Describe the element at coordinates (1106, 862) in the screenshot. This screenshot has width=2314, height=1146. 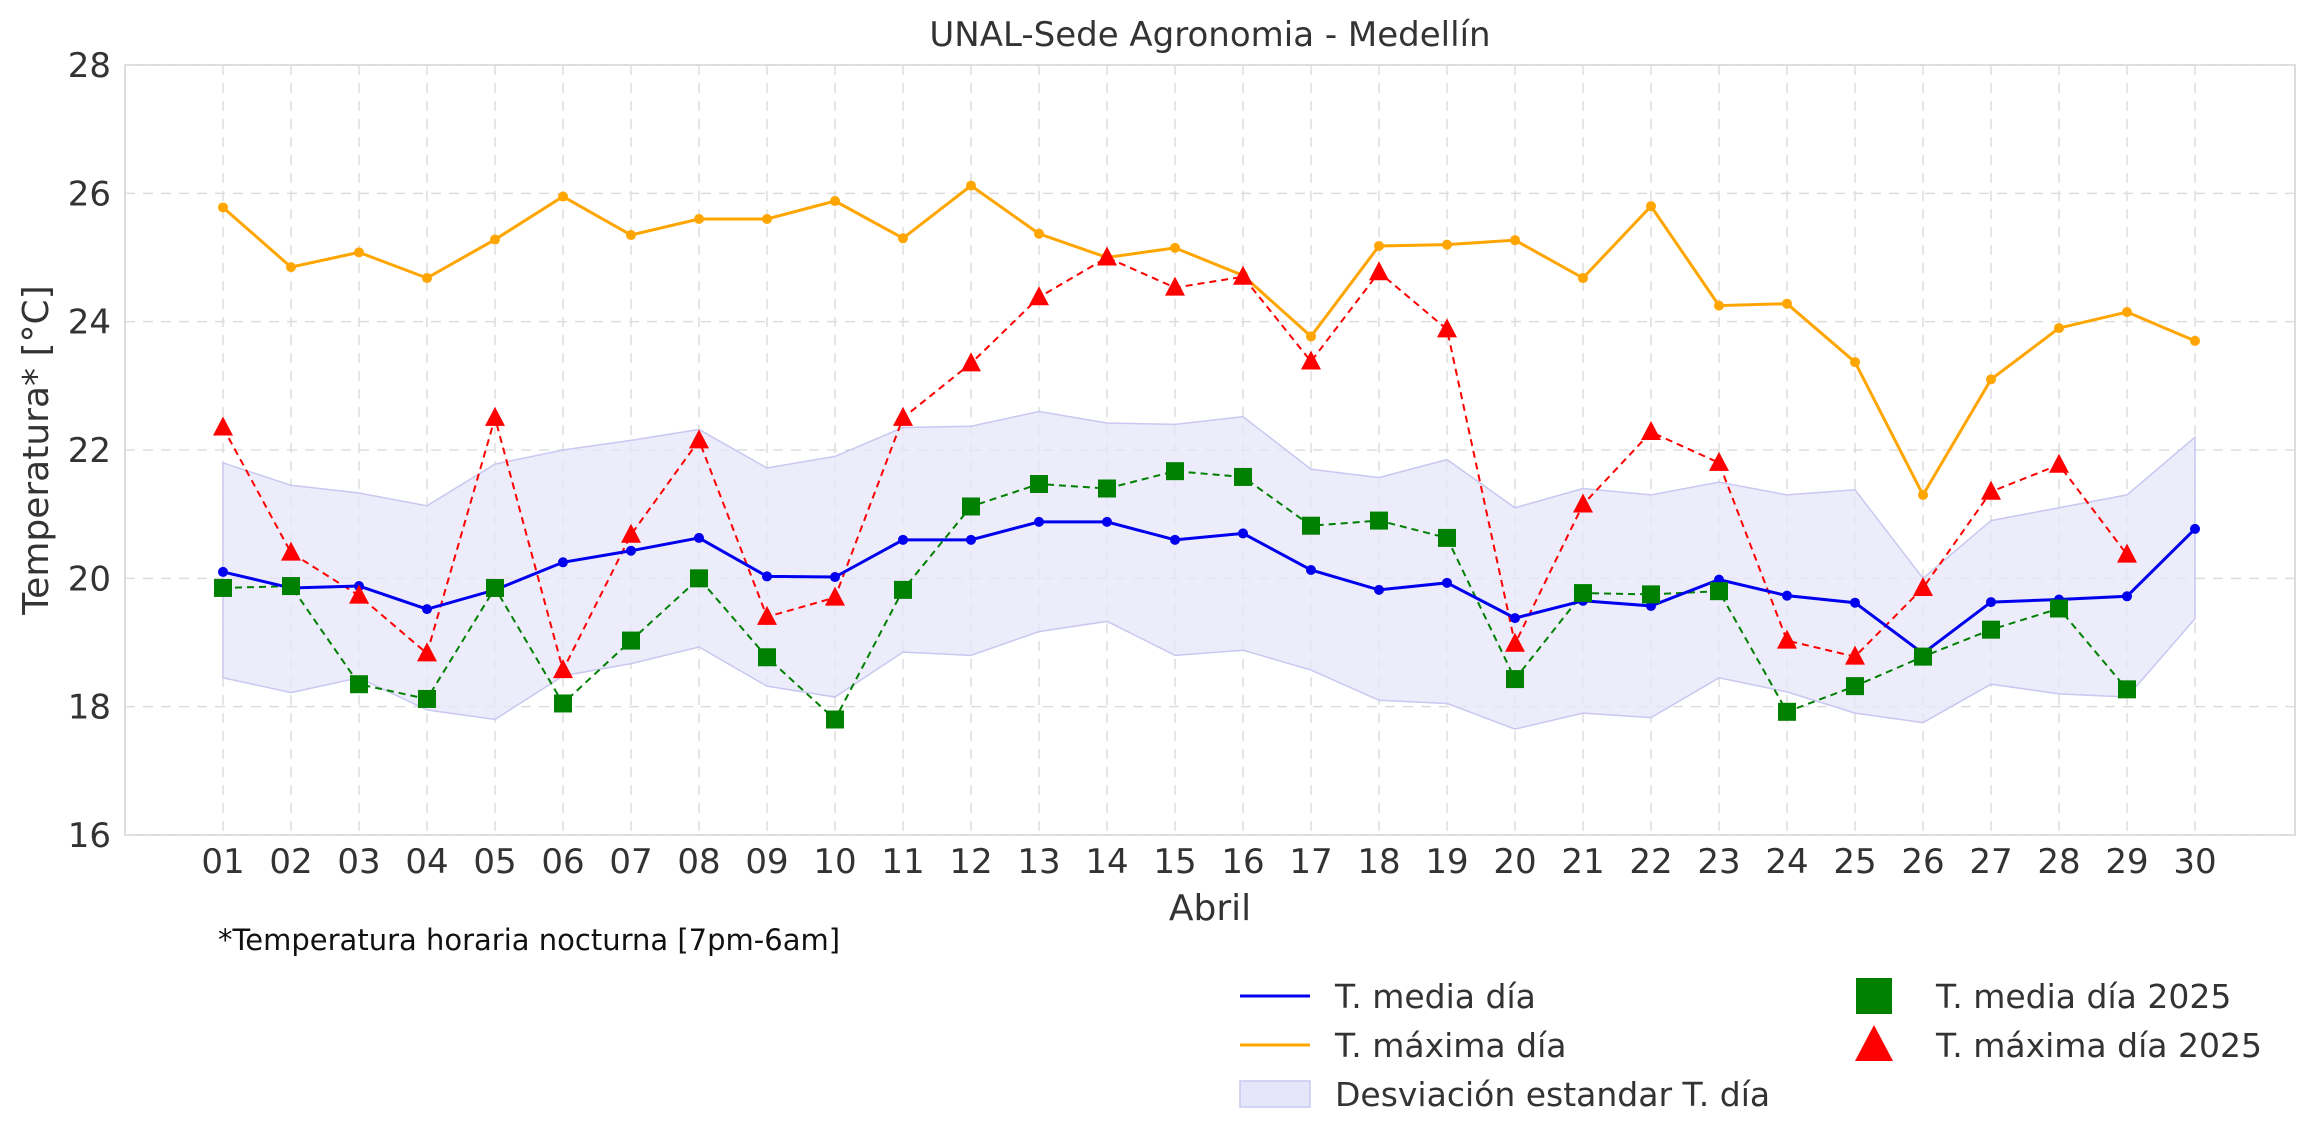
I see `x-tick-label: 14` at that location.